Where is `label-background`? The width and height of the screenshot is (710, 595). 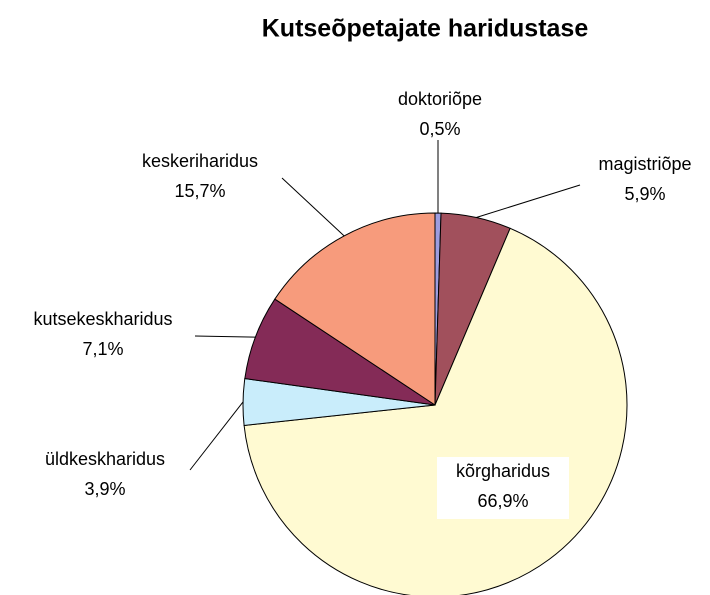
label-background is located at coordinates (503, 488).